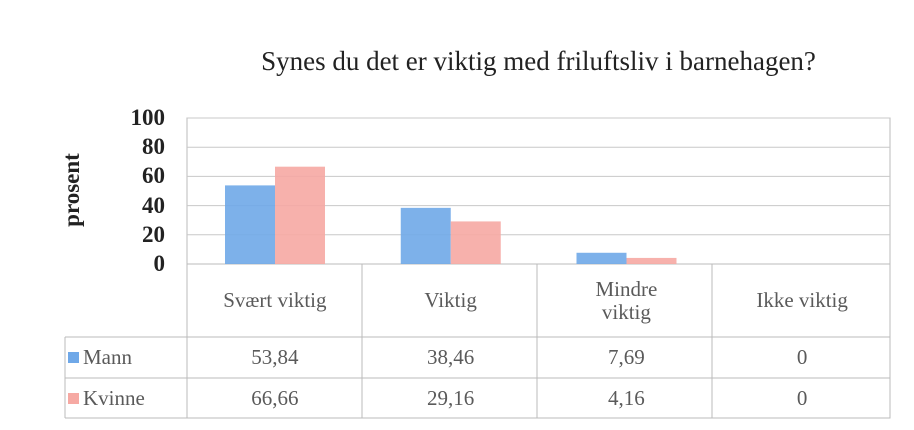  What do you see at coordinates (802, 300) in the screenshot?
I see `x-tick-label: Ikke viktig` at bounding box center [802, 300].